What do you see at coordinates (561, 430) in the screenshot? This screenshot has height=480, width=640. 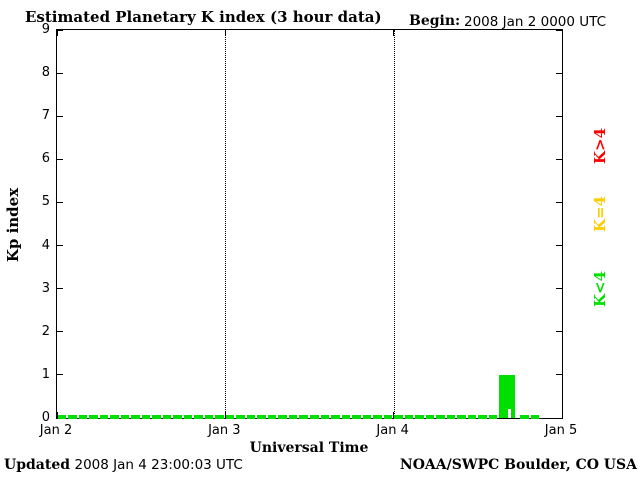 I see `x-tick-label: Jan 5` at bounding box center [561, 430].